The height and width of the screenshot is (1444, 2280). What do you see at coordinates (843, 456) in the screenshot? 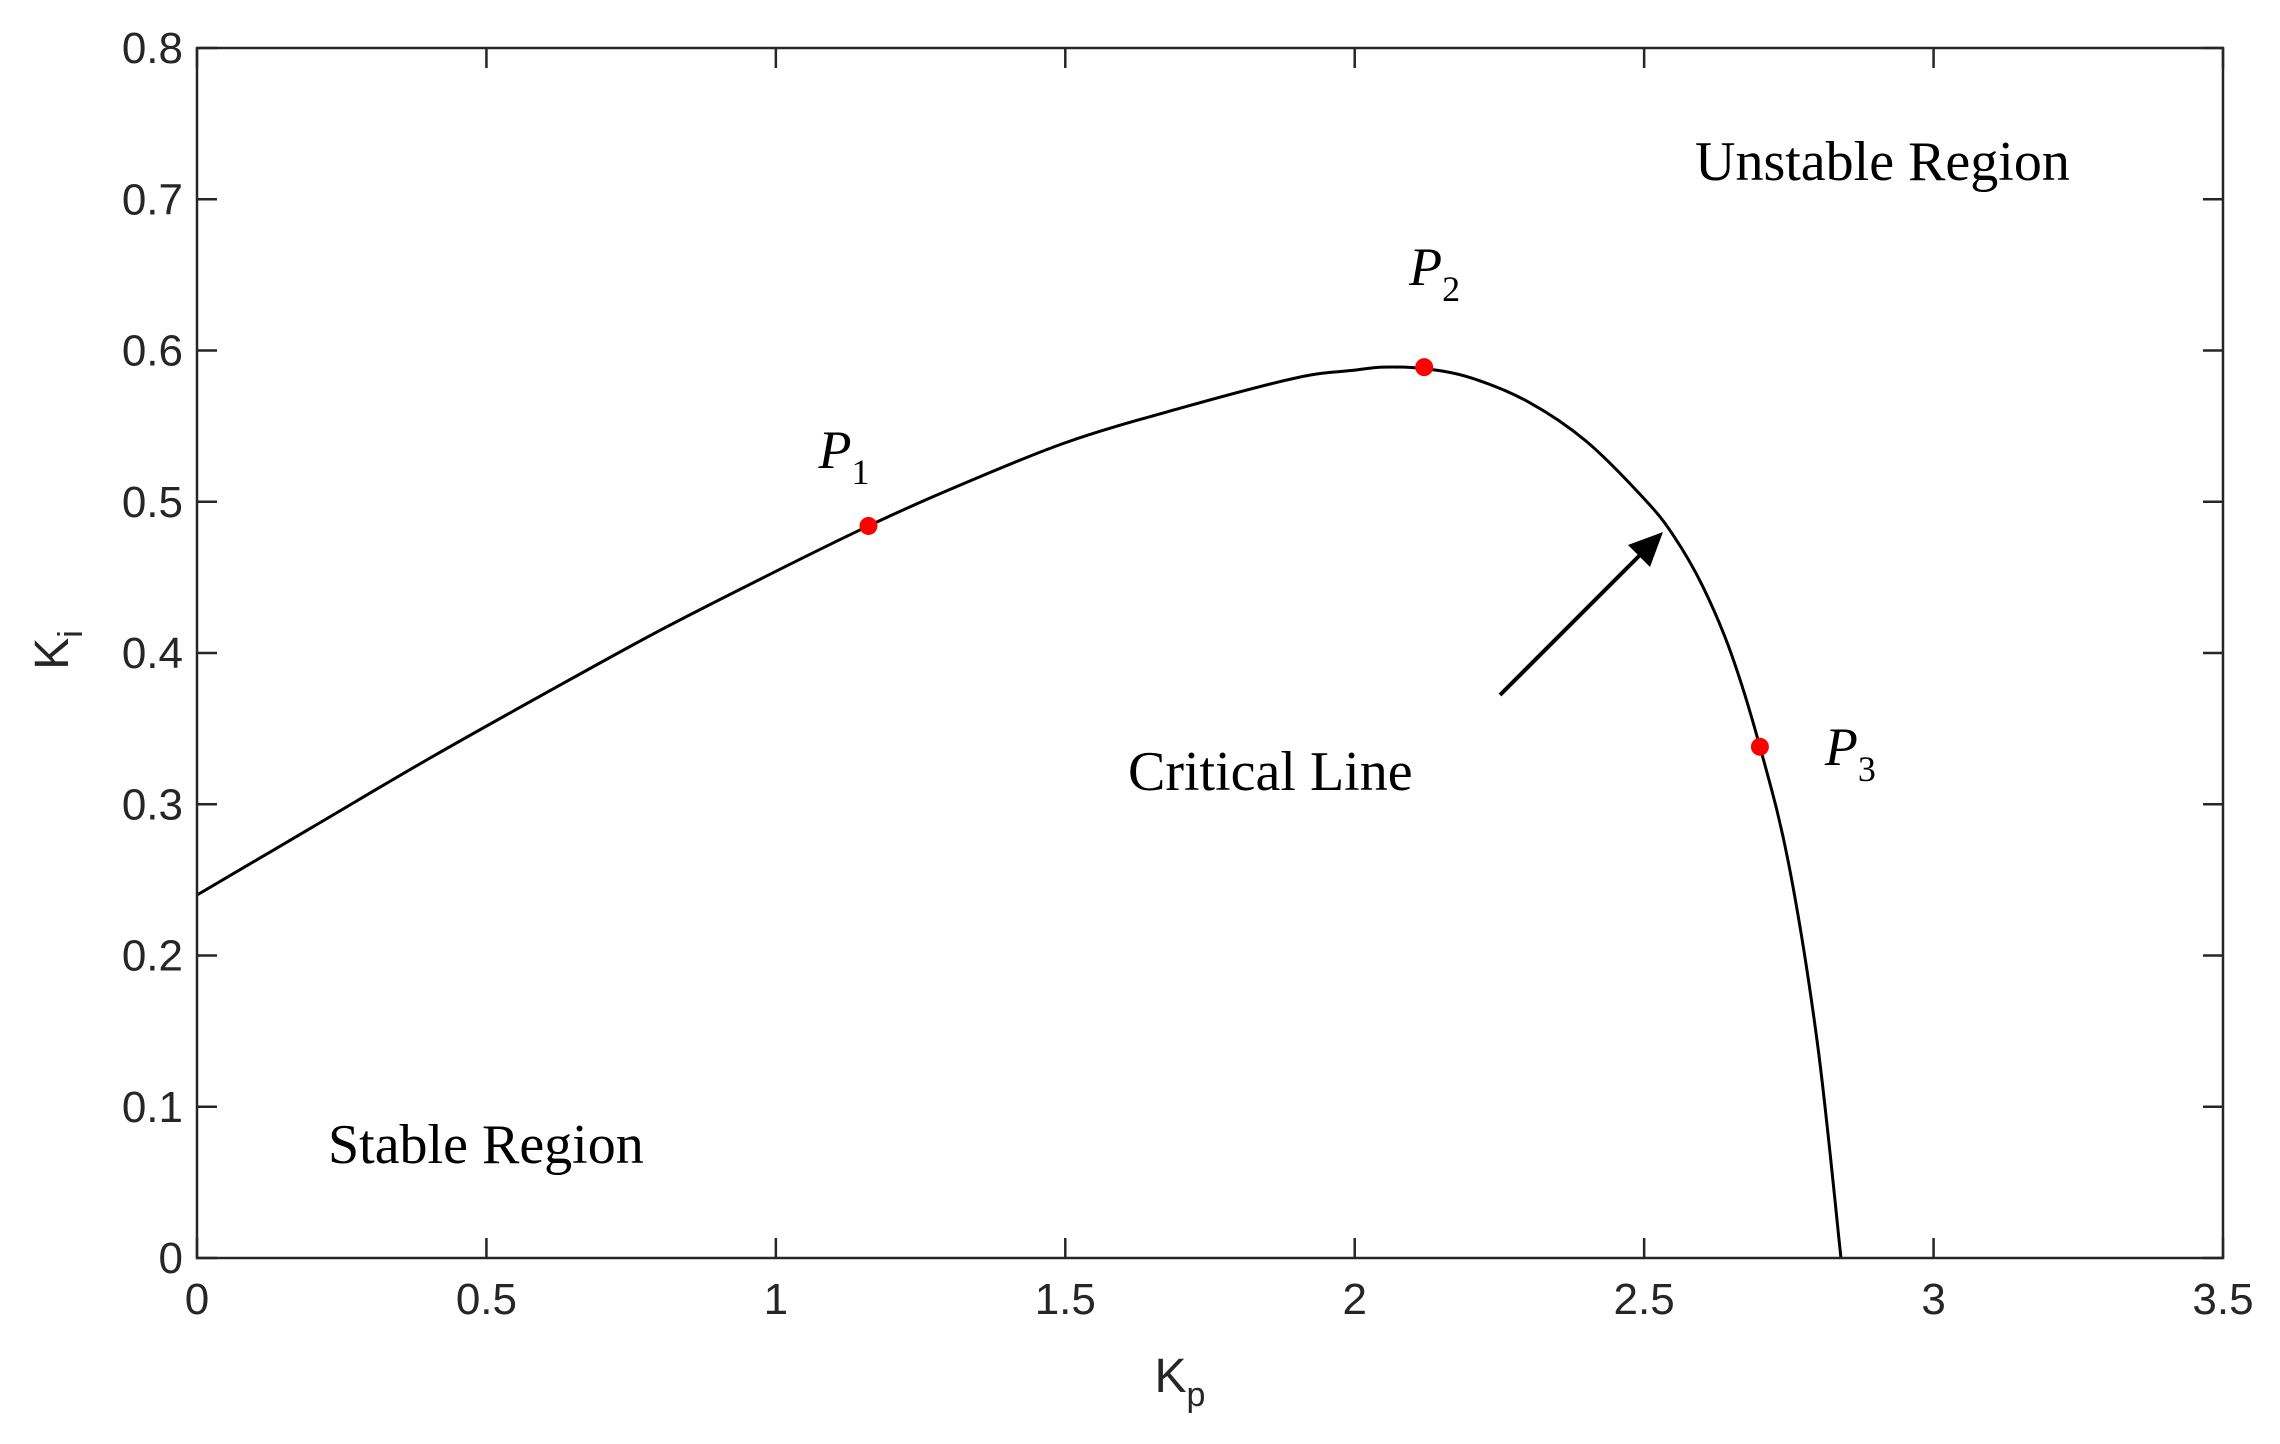
I see `point-label-p1: P1` at bounding box center [843, 456].